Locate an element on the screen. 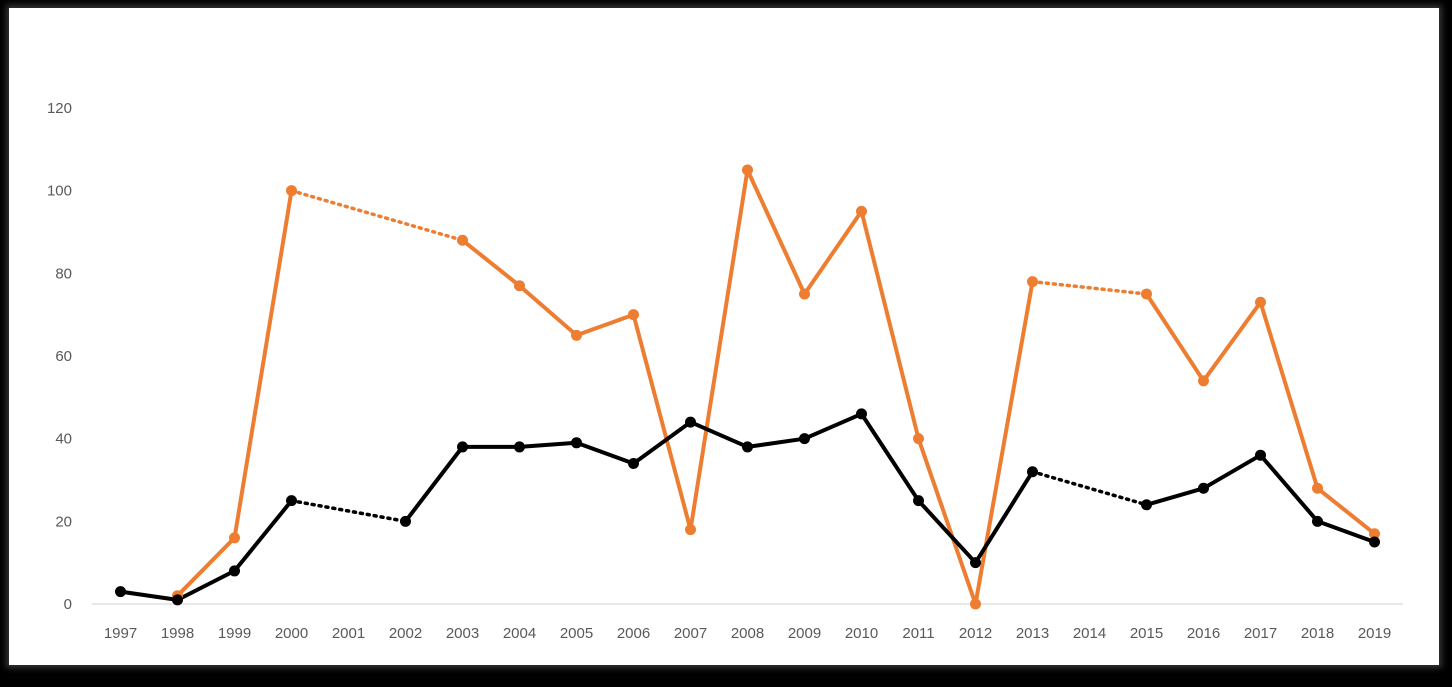  x-tick-label: 2014 is located at coordinates (1089, 633).